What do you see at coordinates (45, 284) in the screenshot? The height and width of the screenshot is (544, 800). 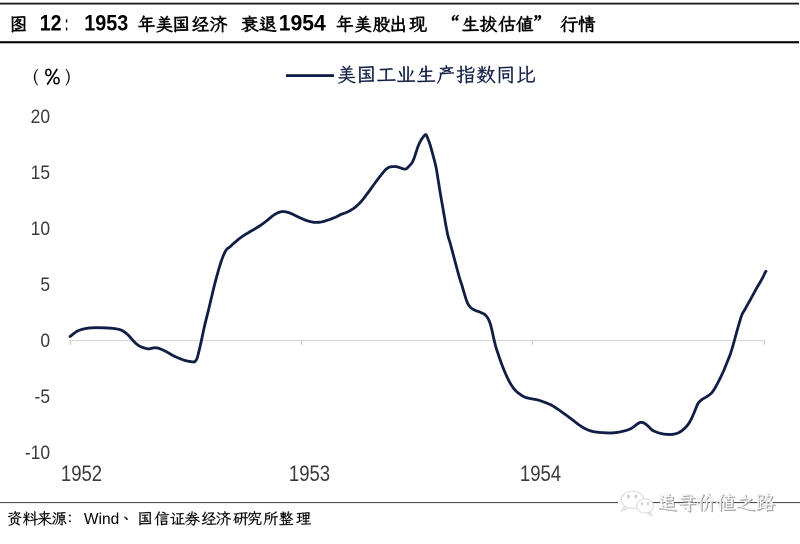 I see `svg-text: 5` at bounding box center [45, 284].